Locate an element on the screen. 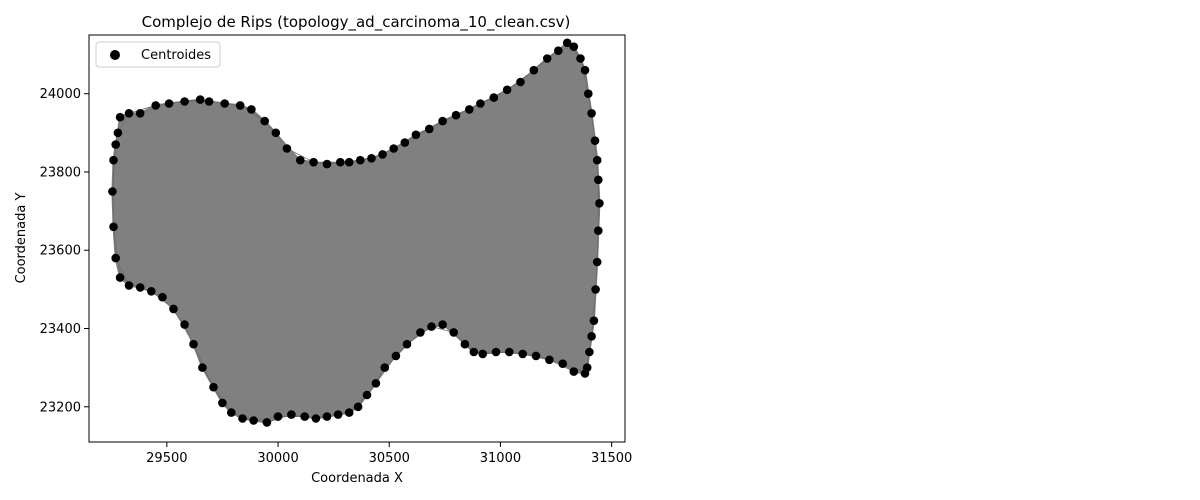 The image size is (1200, 500). x-axis-ticks: 29500 30000 30500 31000 31500 is located at coordinates (389, 454).